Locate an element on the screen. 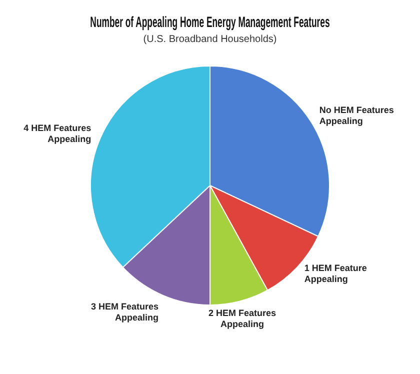 The height and width of the screenshot is (374, 420). slice-label: 3 HEM Features Appealing is located at coordinates (125, 311).